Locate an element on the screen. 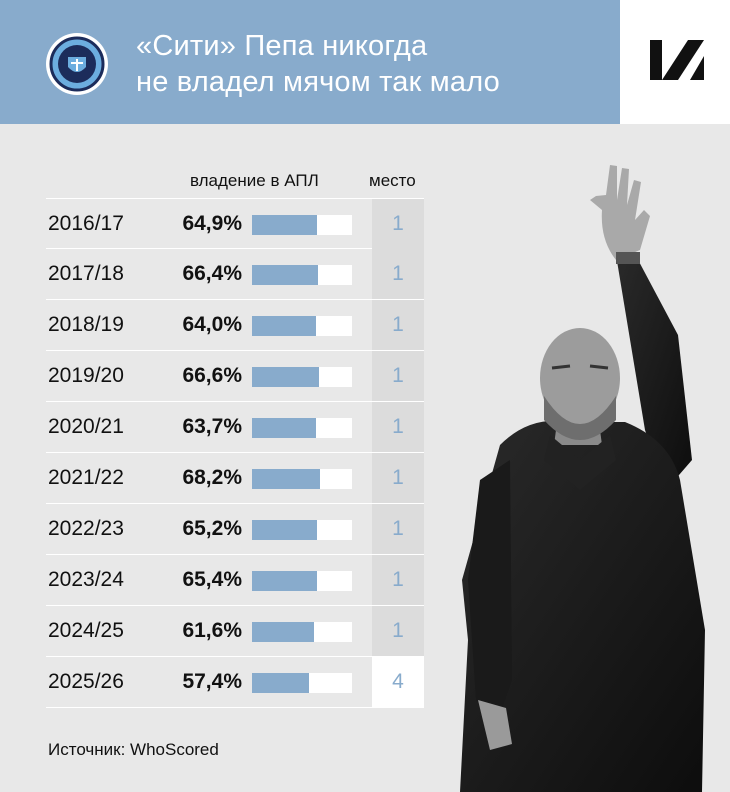 The width and height of the screenshot is (730, 792). season-label: 2022/23 is located at coordinates (86, 528).